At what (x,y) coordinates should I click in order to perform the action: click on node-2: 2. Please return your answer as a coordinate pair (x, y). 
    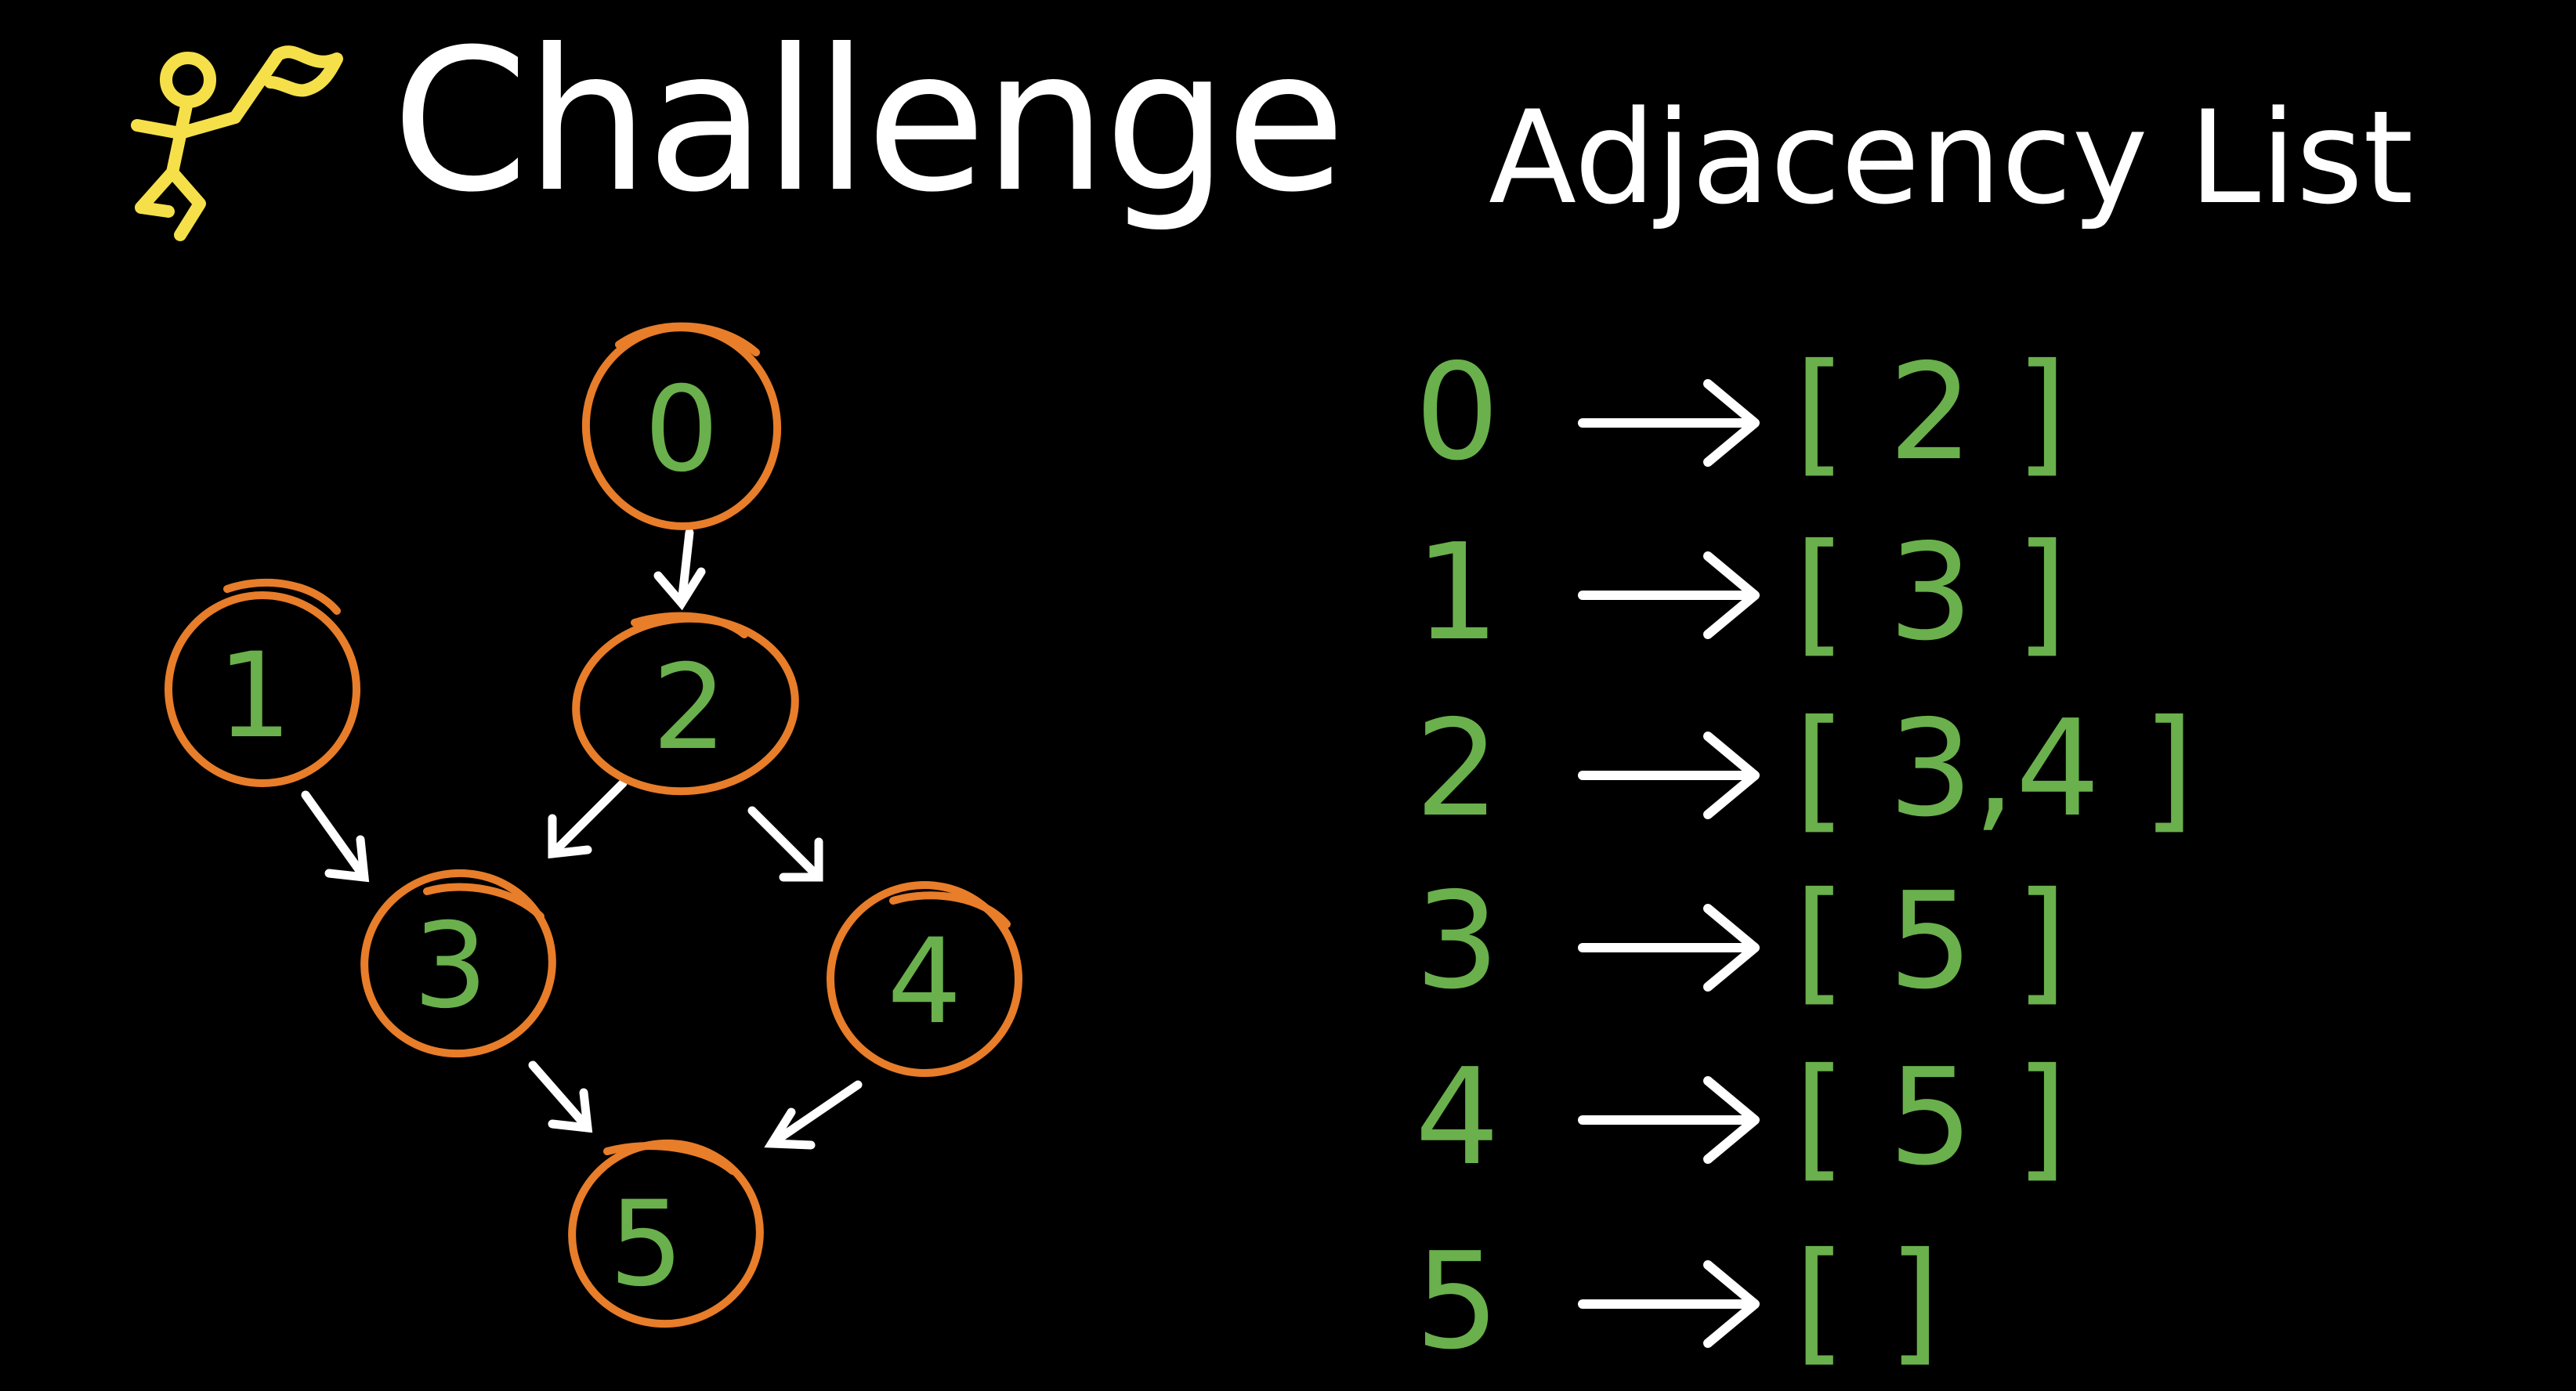
    Looking at the image, I should click on (685, 704).